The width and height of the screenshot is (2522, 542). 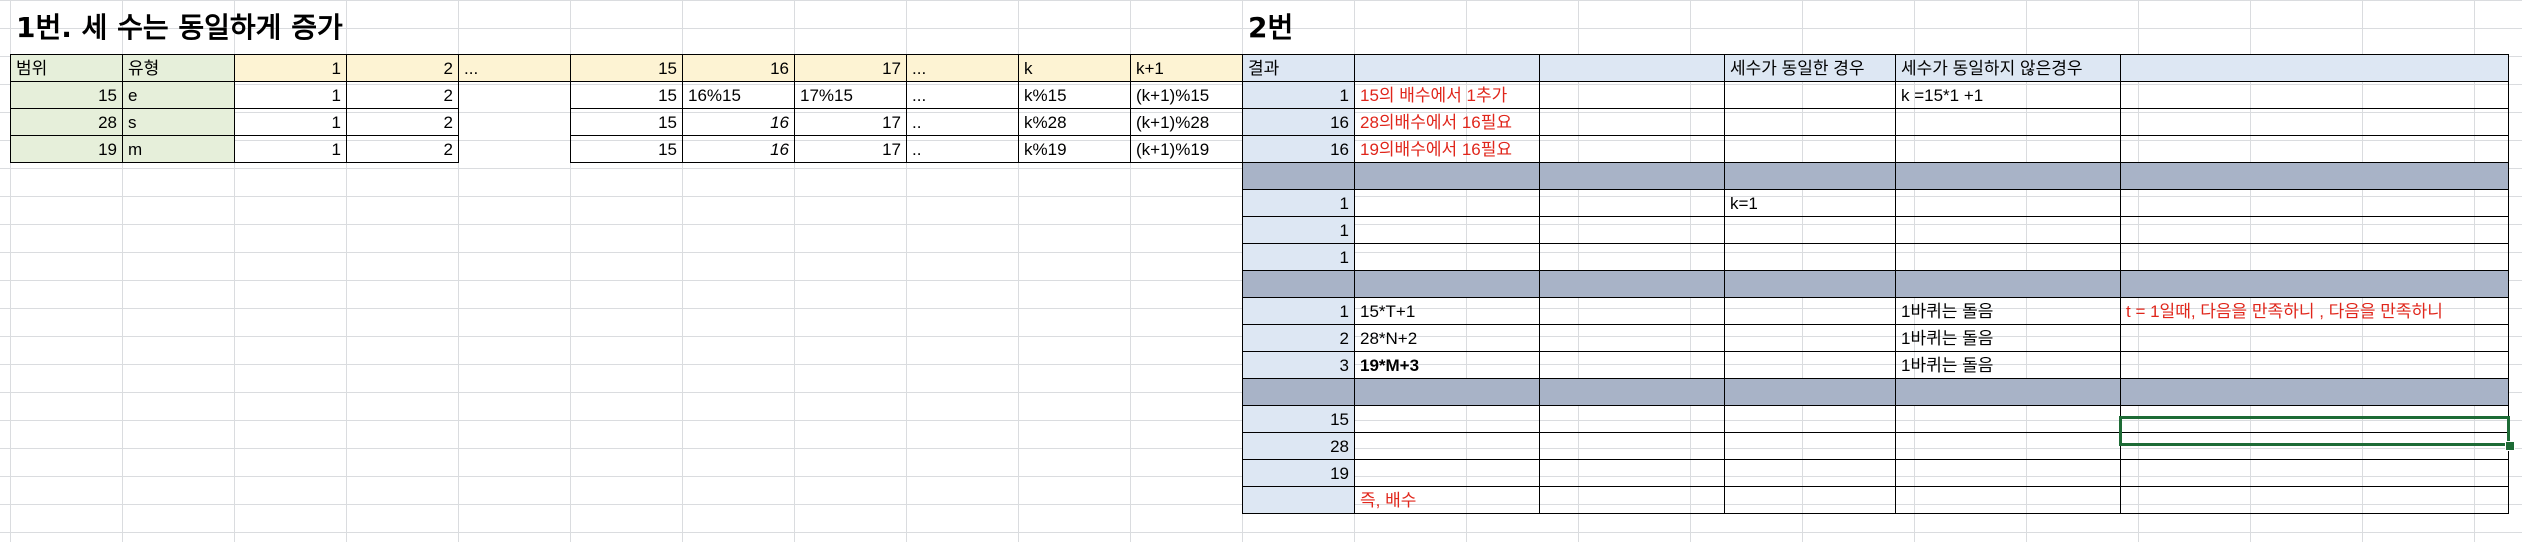 I want to click on selected-cell, so click(x=2314, y=431).